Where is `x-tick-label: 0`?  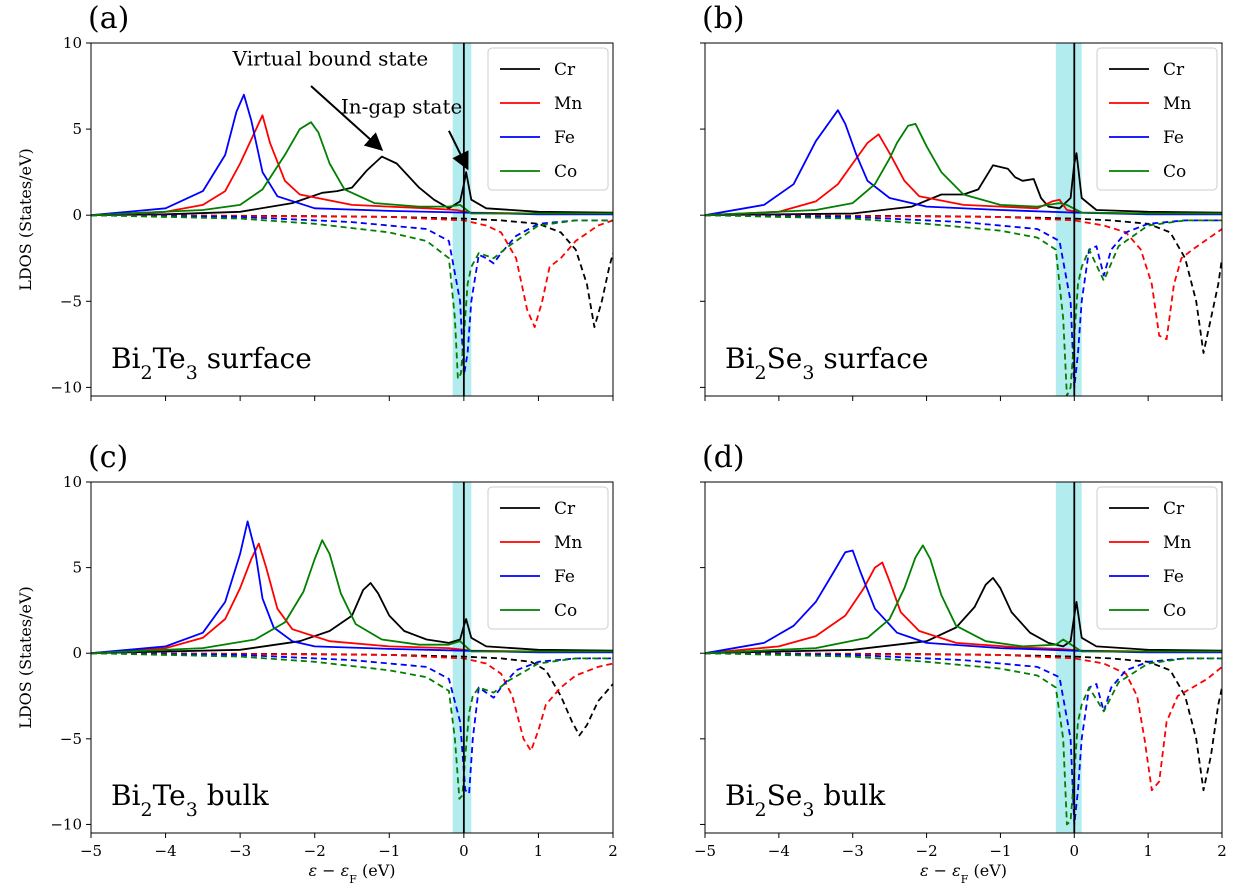
x-tick-label: 0 is located at coordinates (1075, 851).